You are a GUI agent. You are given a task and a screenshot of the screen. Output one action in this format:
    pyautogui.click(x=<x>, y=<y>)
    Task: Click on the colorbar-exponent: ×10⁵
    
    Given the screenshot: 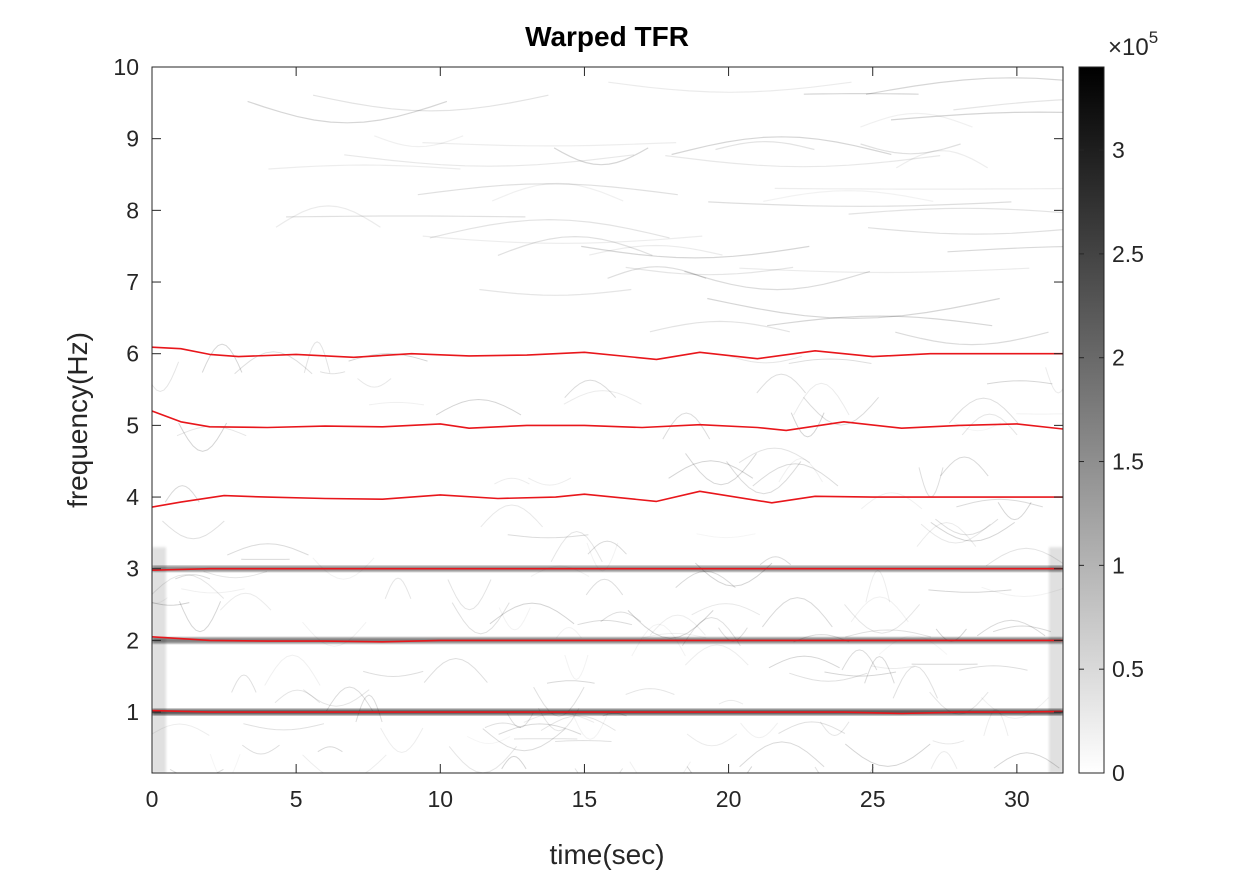 What is the action you would take?
    pyautogui.click(x=1133, y=44)
    